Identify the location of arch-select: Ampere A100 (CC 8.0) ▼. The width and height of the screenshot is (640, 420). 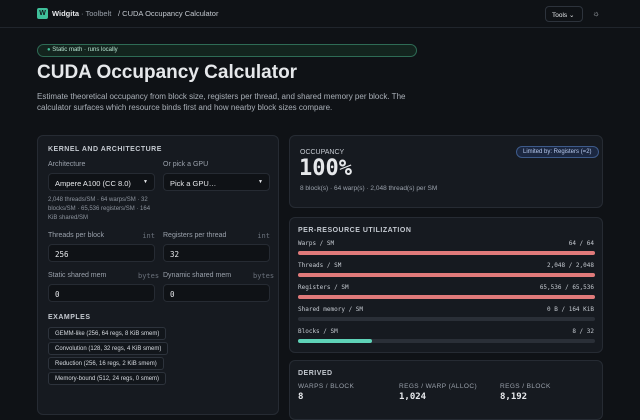
(101, 182).